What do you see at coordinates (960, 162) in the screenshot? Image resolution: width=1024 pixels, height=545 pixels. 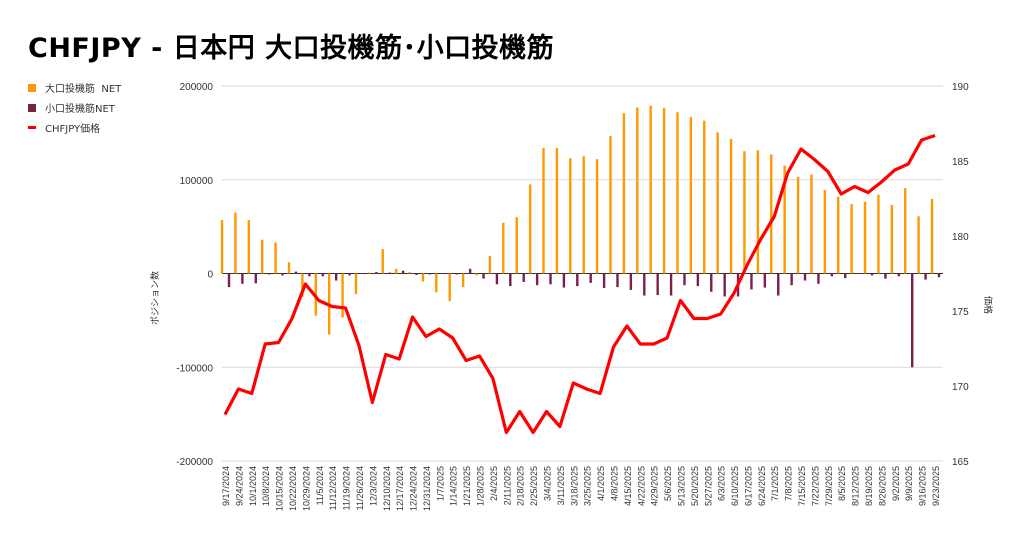 I see `y2-tick-label: 185` at bounding box center [960, 162].